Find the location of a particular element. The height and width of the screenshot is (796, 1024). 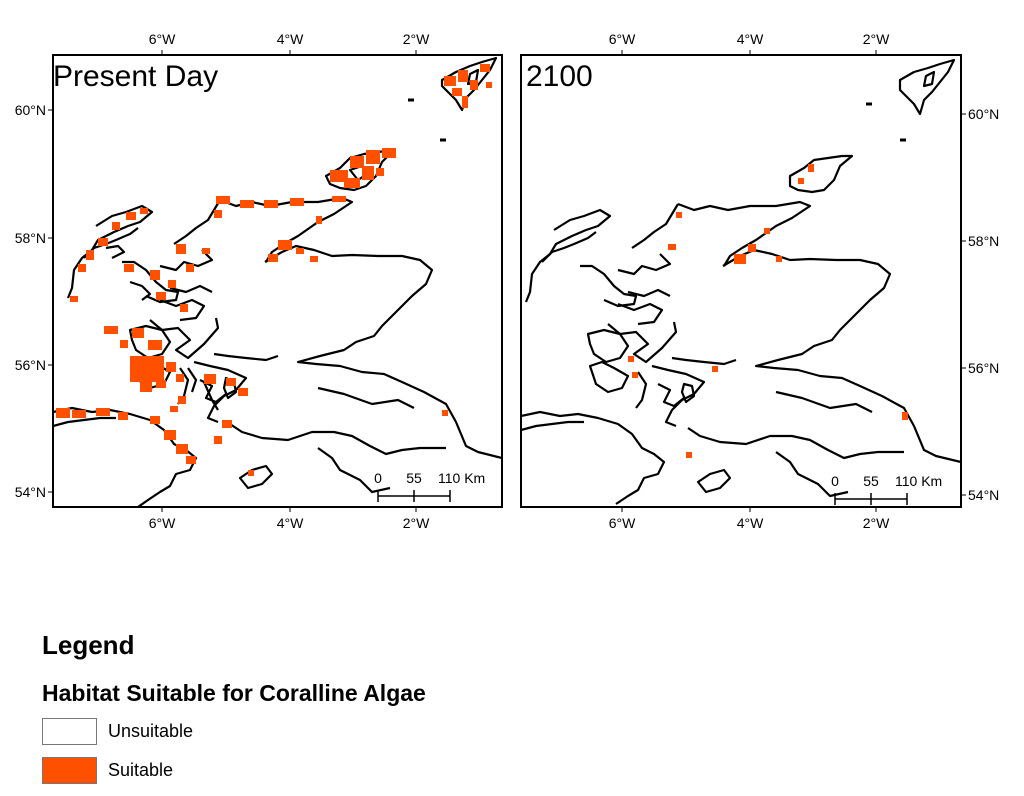

suitable-habitat-cells is located at coordinates (768, 311).